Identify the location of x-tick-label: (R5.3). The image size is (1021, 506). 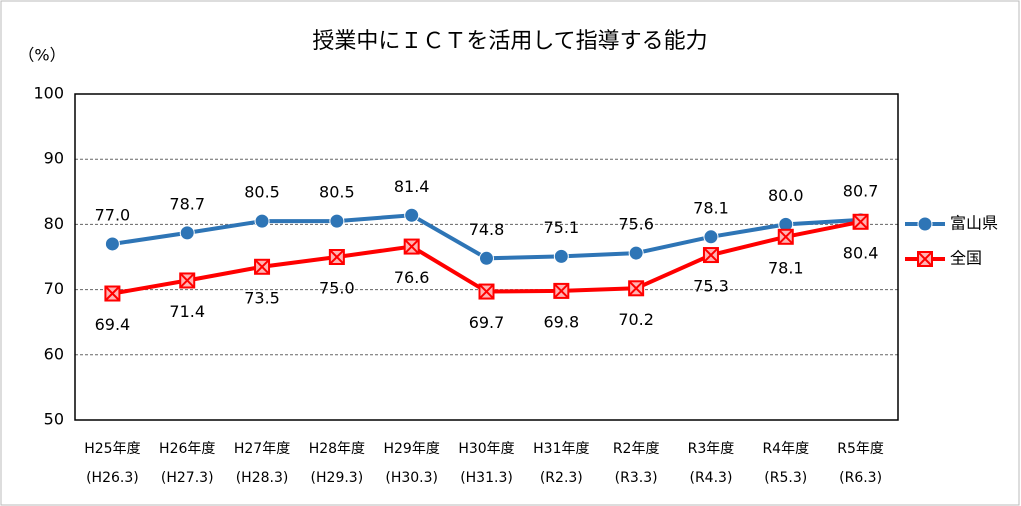
(785, 478).